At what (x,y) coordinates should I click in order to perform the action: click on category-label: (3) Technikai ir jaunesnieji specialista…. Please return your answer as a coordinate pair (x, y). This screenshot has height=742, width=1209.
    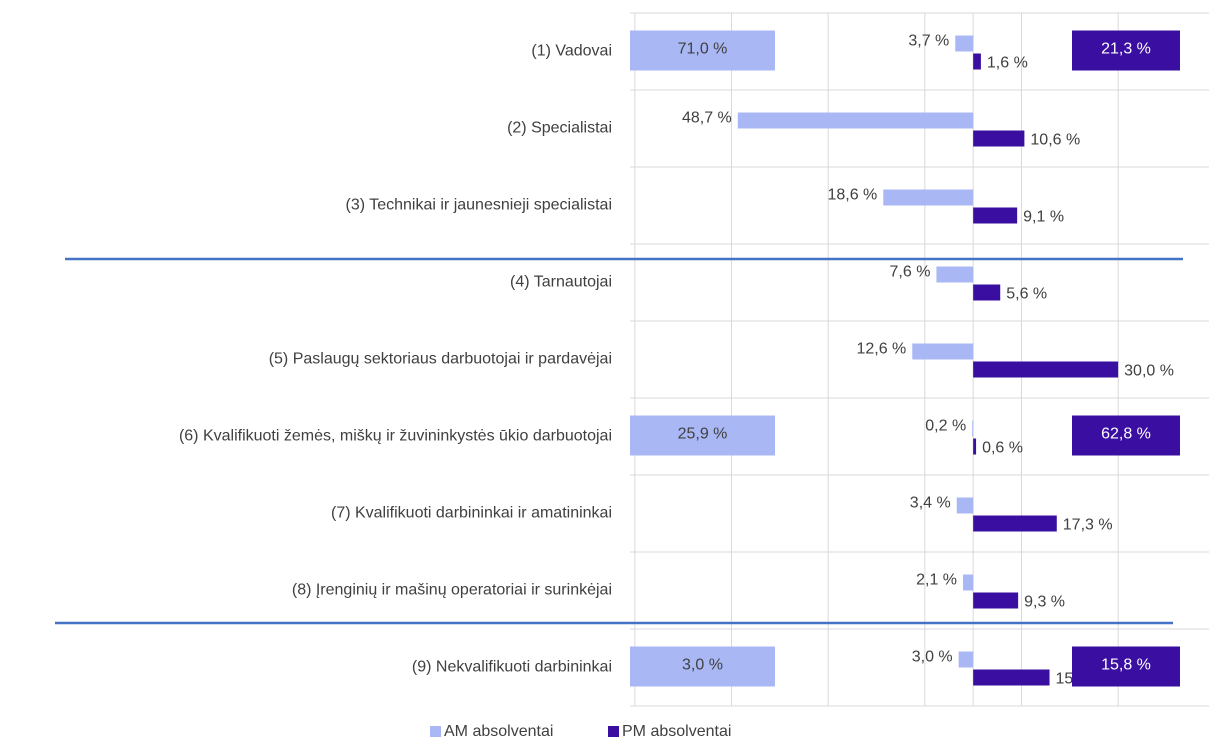
    Looking at the image, I should click on (479, 205).